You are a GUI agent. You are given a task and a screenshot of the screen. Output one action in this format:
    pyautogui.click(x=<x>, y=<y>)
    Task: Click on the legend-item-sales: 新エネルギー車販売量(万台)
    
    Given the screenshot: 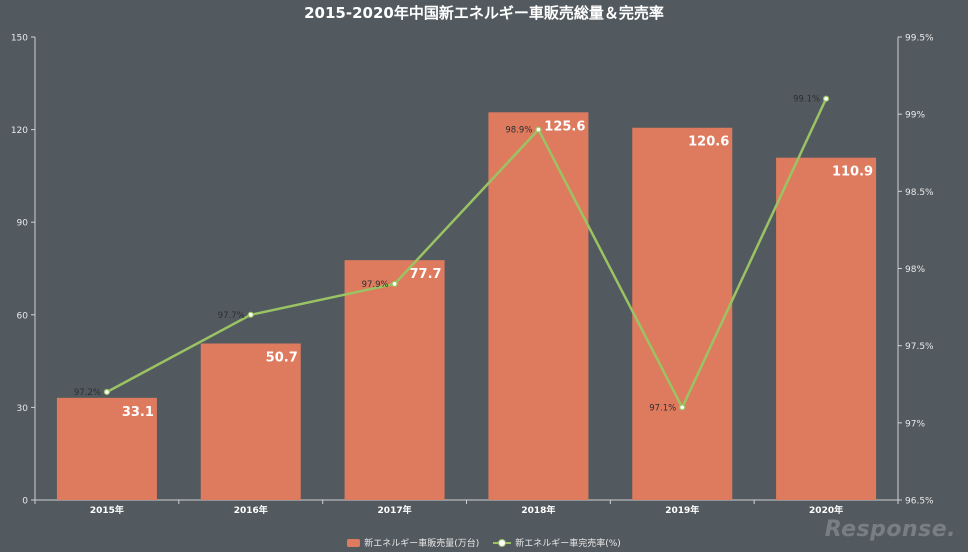 What is the action you would take?
    pyautogui.click(x=413, y=542)
    